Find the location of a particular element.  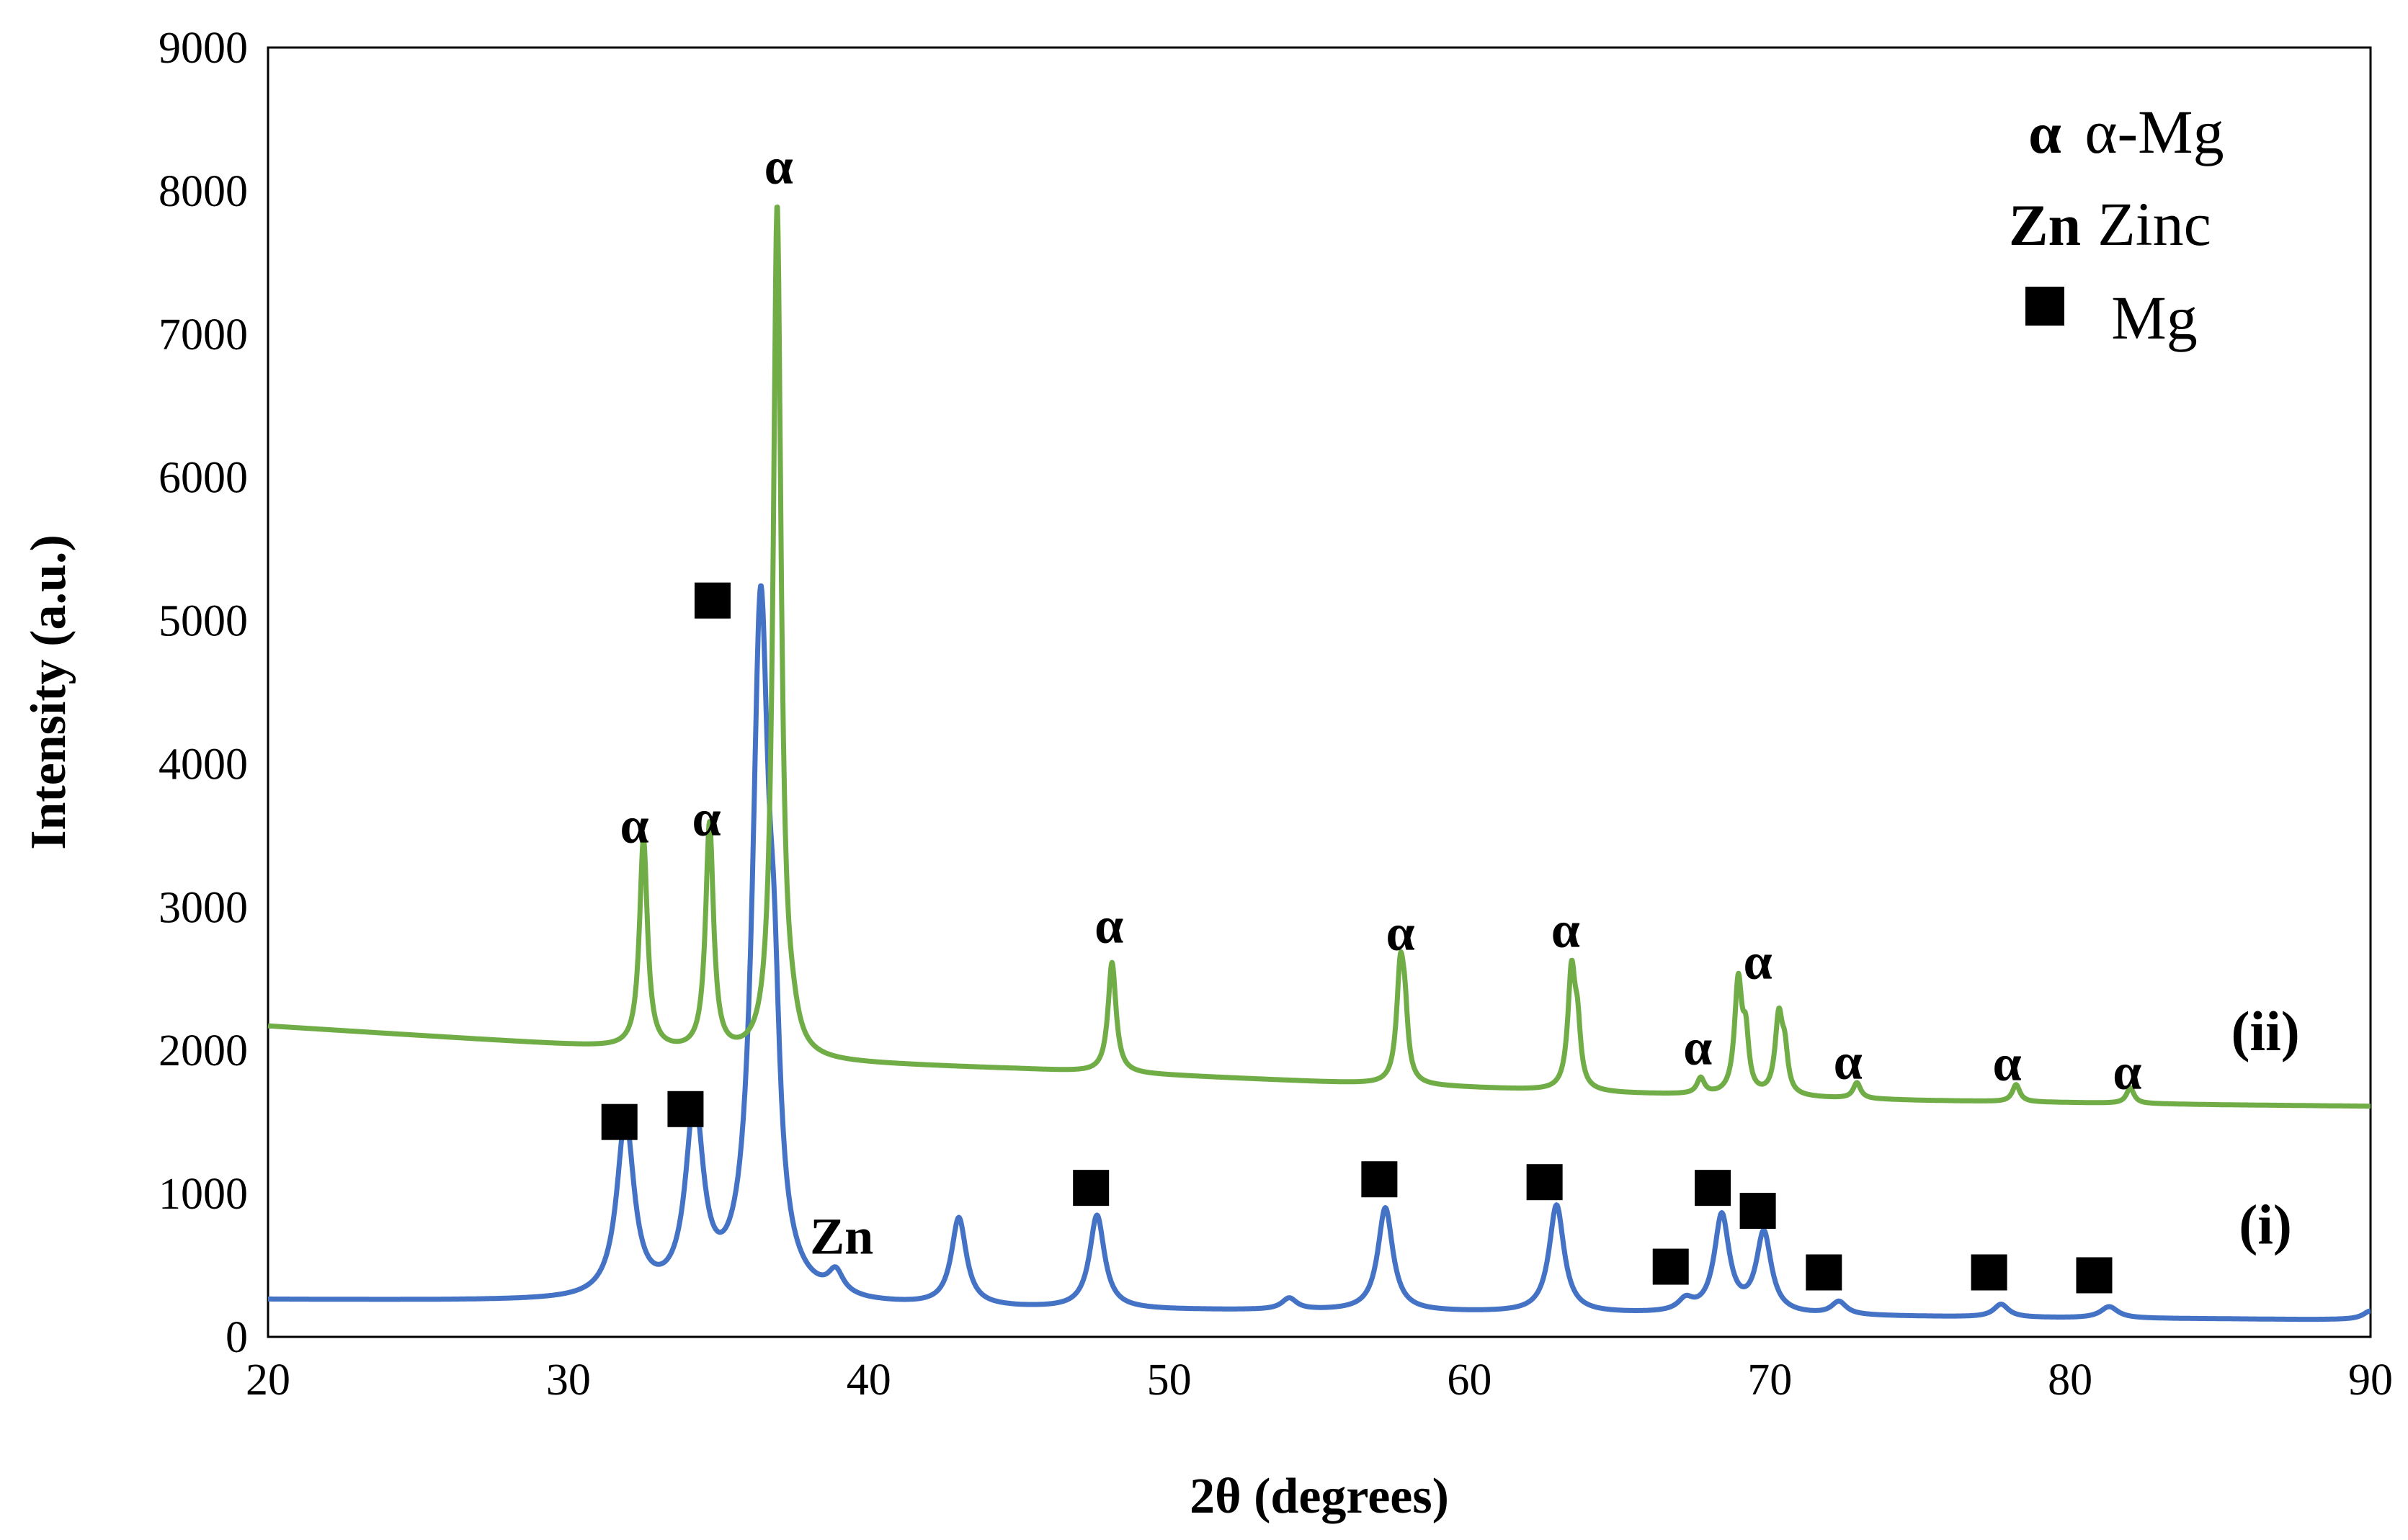

y-tick-label: 5000 is located at coordinates (203, 621).